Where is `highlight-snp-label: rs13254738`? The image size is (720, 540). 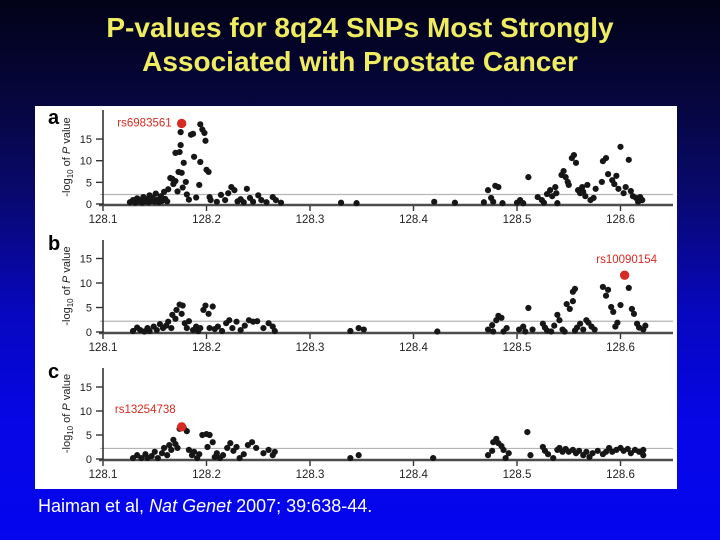 highlight-snp-label: rs13254738 is located at coordinates (145, 410).